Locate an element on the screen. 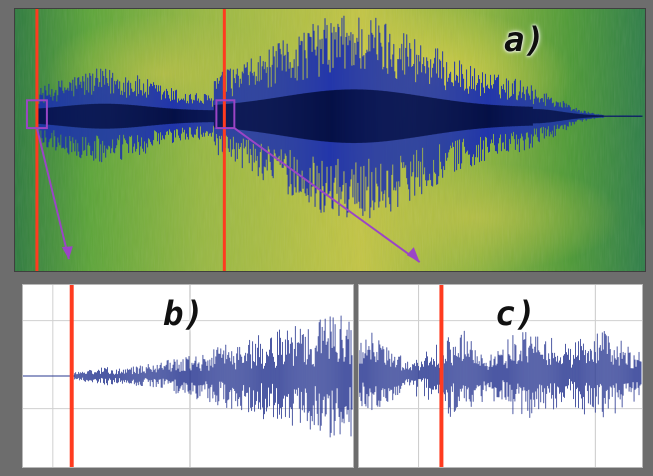 The width and height of the screenshot is (653, 476). arrowhead-right-icon is located at coordinates (413, 255).